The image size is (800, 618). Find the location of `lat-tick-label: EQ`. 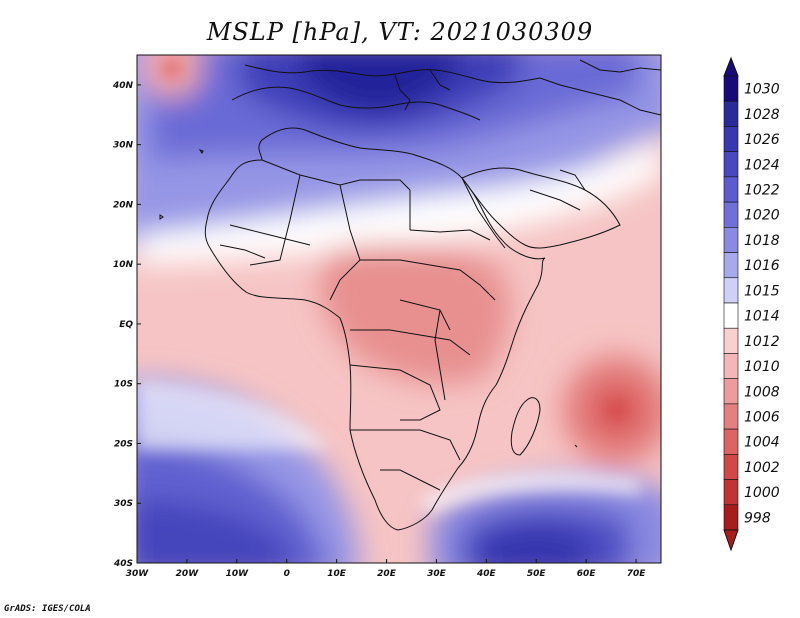

lat-tick-label: EQ is located at coordinates (126, 325).